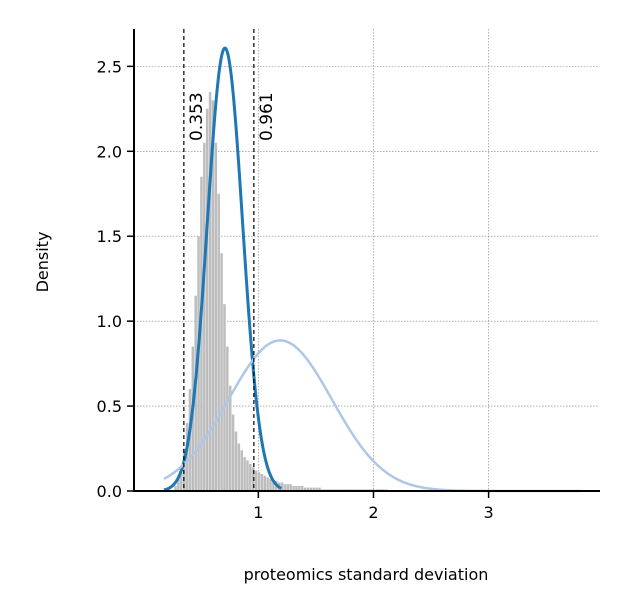  What do you see at coordinates (197, 116) in the screenshot?
I see `threshold-label: 0.353` at bounding box center [197, 116].